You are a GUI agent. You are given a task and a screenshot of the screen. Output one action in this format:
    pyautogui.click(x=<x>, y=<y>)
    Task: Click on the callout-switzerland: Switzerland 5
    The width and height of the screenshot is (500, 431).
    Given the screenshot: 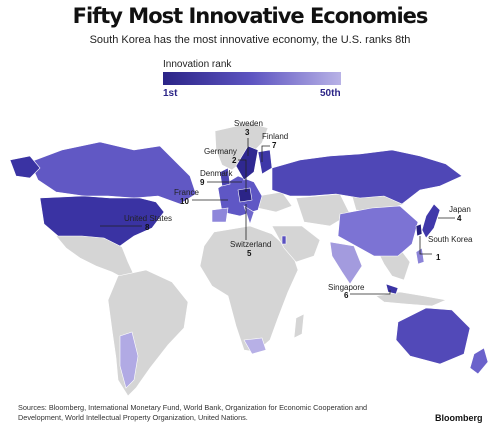 What is the action you would take?
    pyautogui.click(x=250, y=231)
    